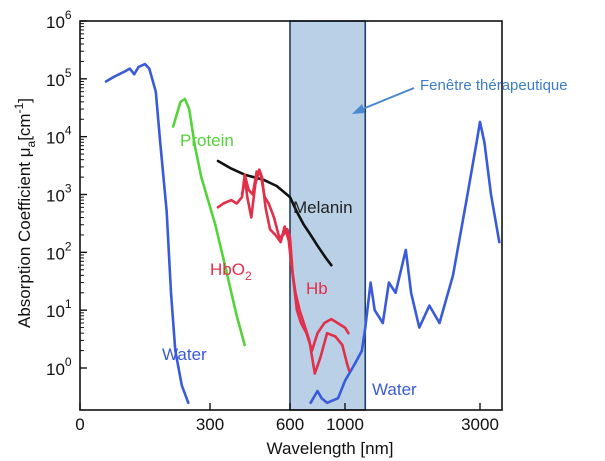 The width and height of the screenshot is (605, 461). What do you see at coordinates (59, 20) in the screenshot?
I see `y-tick-label-6: 10⁶` at bounding box center [59, 20].